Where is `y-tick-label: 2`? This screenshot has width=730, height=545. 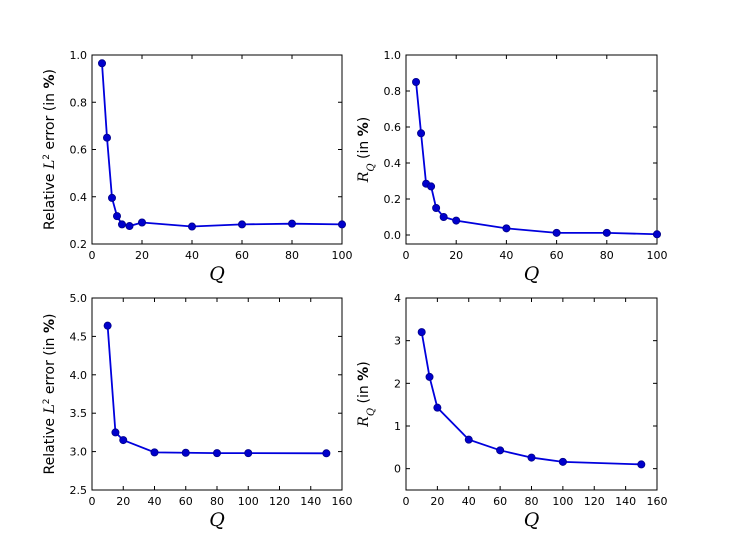
y-tick-label: 2 is located at coordinates (397, 383).